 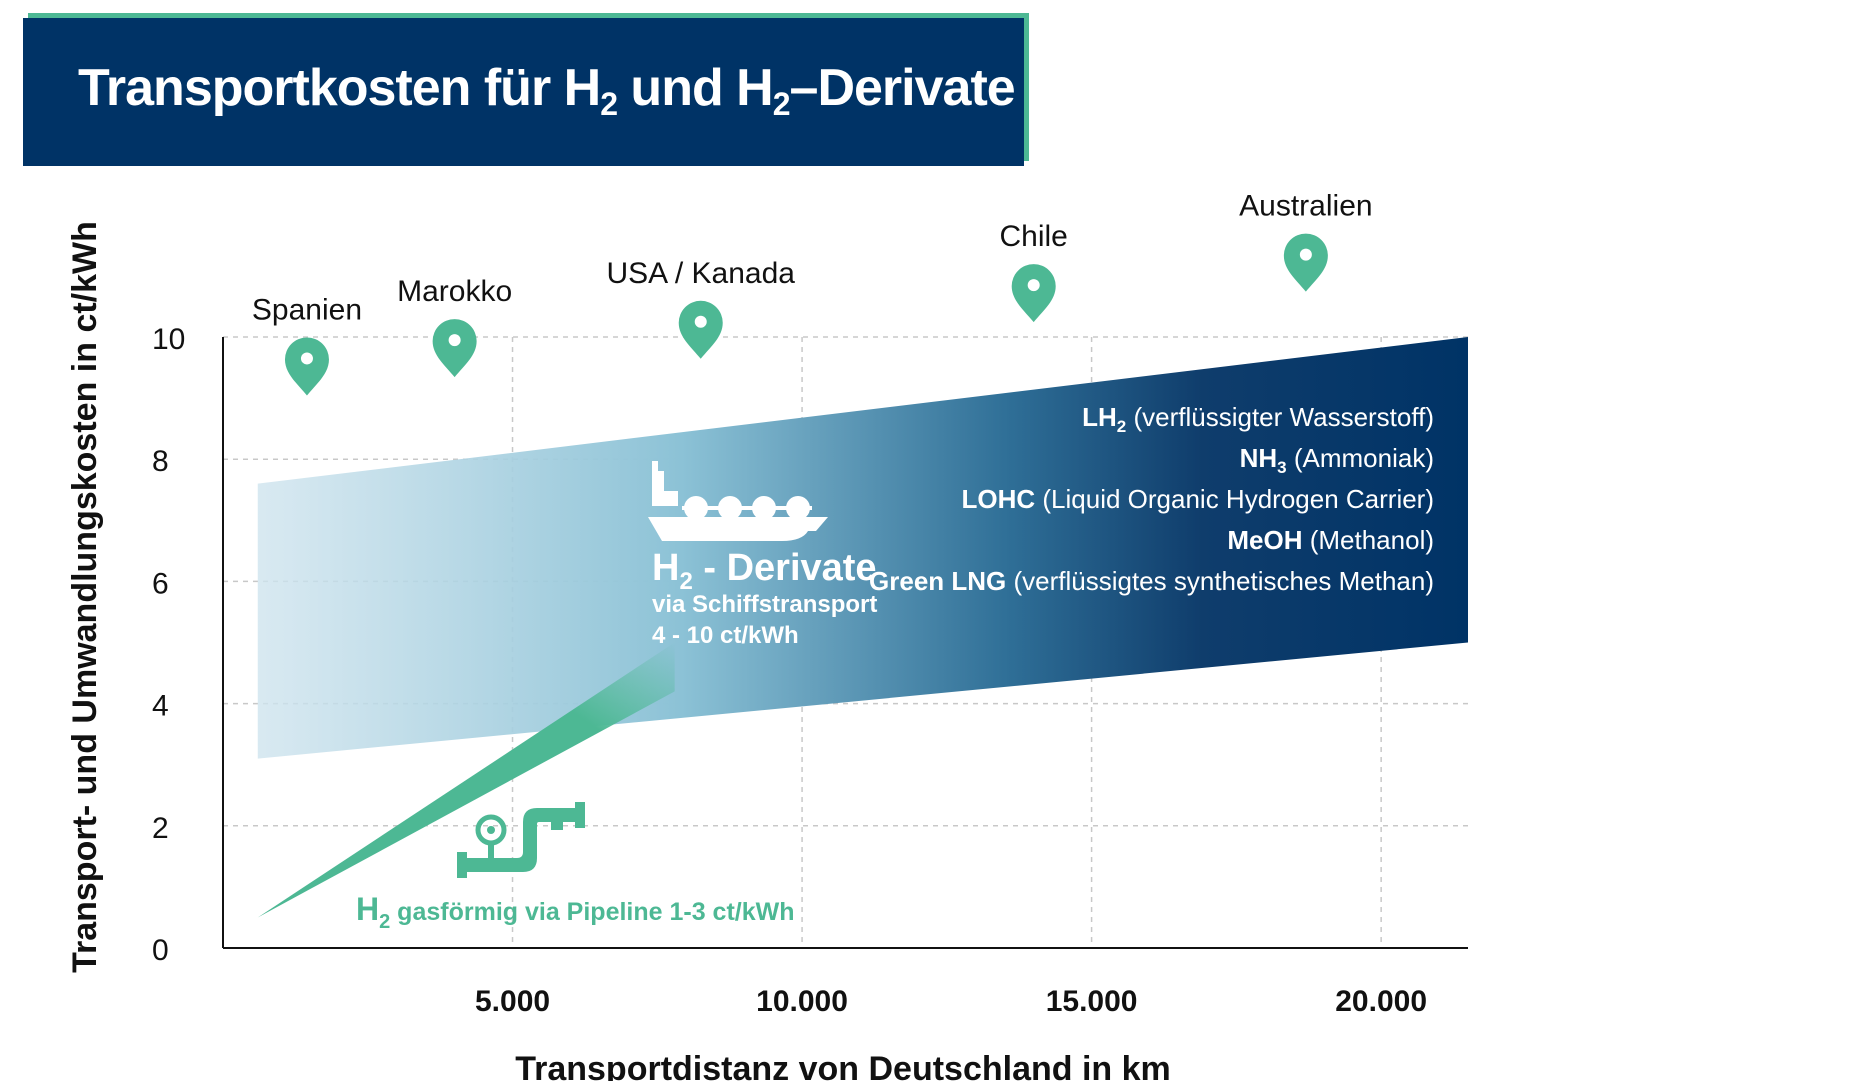 What do you see at coordinates (512, 1001) in the screenshot?
I see `x-tick-label: 5.000` at bounding box center [512, 1001].